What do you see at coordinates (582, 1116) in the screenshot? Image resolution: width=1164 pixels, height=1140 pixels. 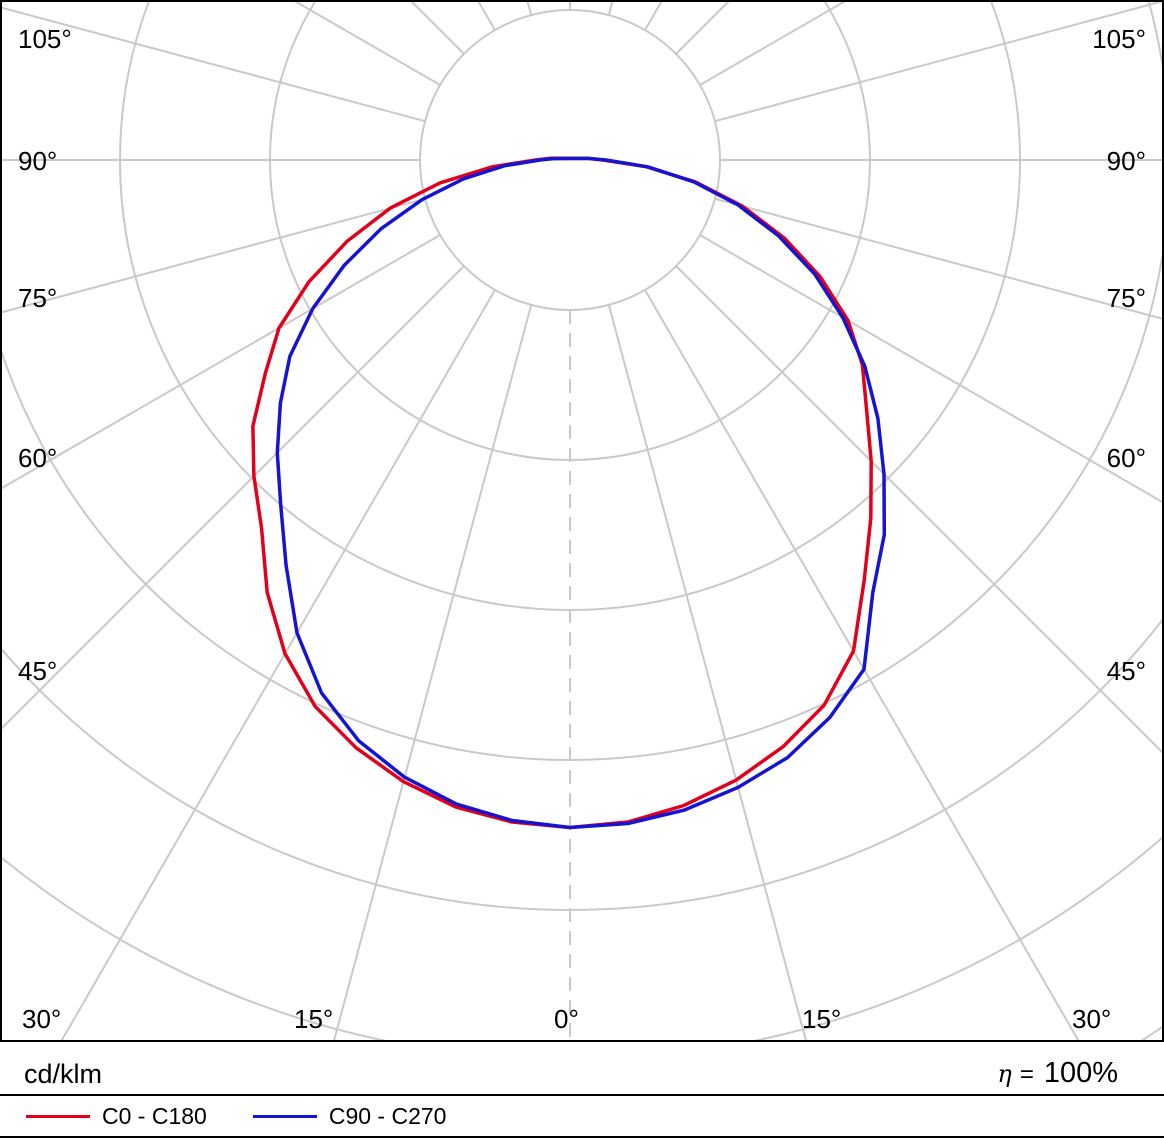 I see `legend: C0 - C180 C90 - C270` at bounding box center [582, 1116].